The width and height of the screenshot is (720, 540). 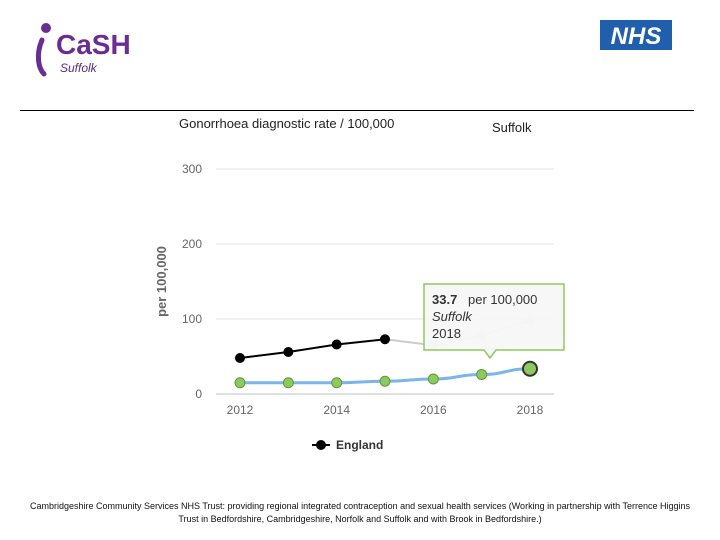 I want to click on tooltip-box, so click(x=494, y=321).